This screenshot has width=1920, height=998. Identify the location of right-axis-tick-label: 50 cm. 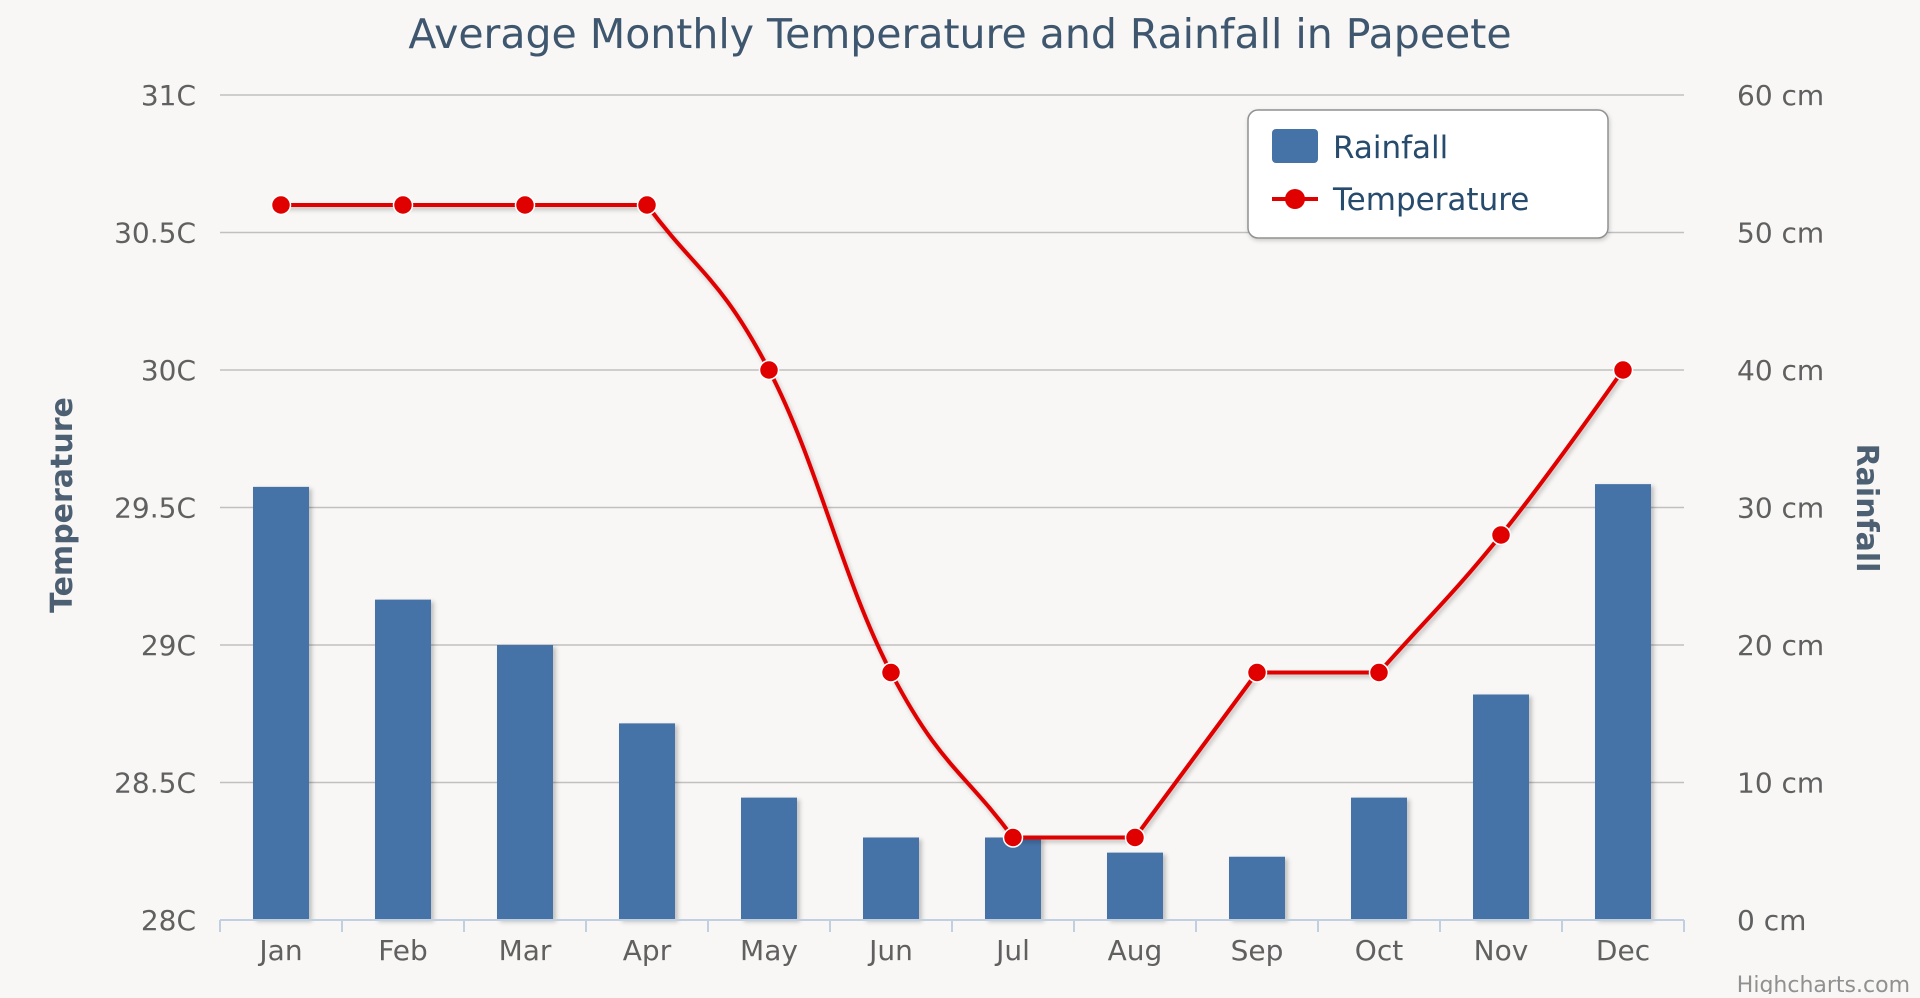
(1780, 233).